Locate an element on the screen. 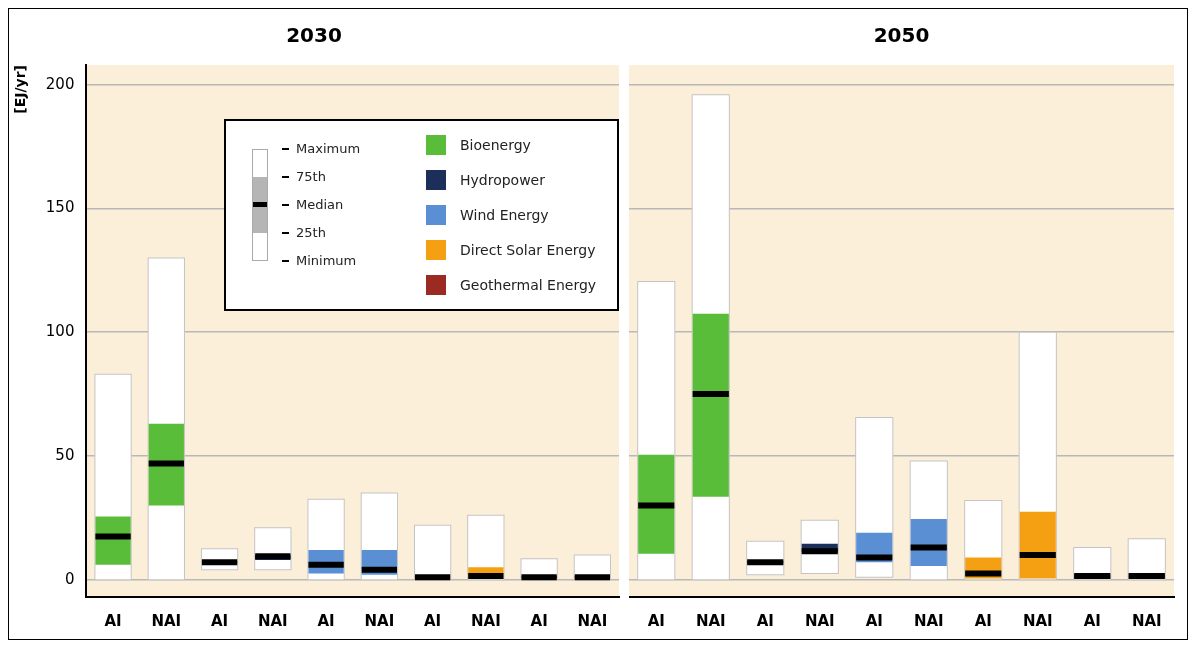  annotation: 75th is located at coordinates (311, 176).